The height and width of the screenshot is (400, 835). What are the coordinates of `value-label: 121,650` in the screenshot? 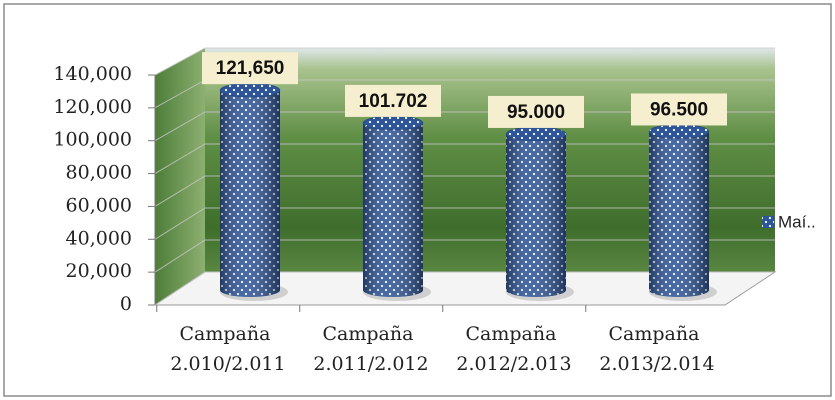 It's located at (250, 68).